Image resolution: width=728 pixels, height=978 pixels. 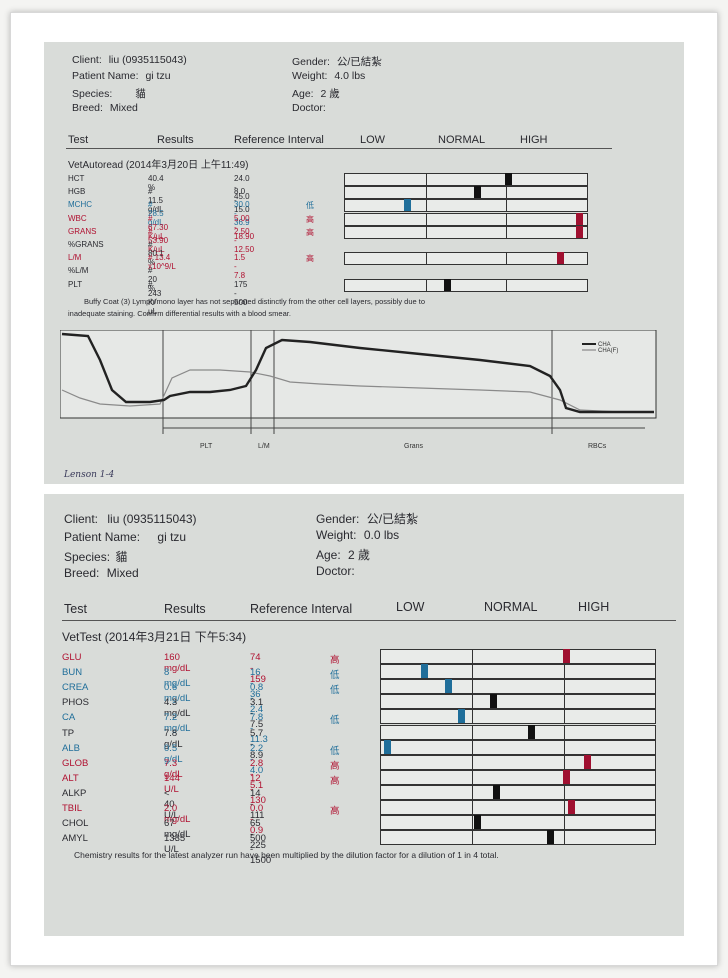 I want to click on result-value: 7.2 mg/dL, so click(x=177, y=723).